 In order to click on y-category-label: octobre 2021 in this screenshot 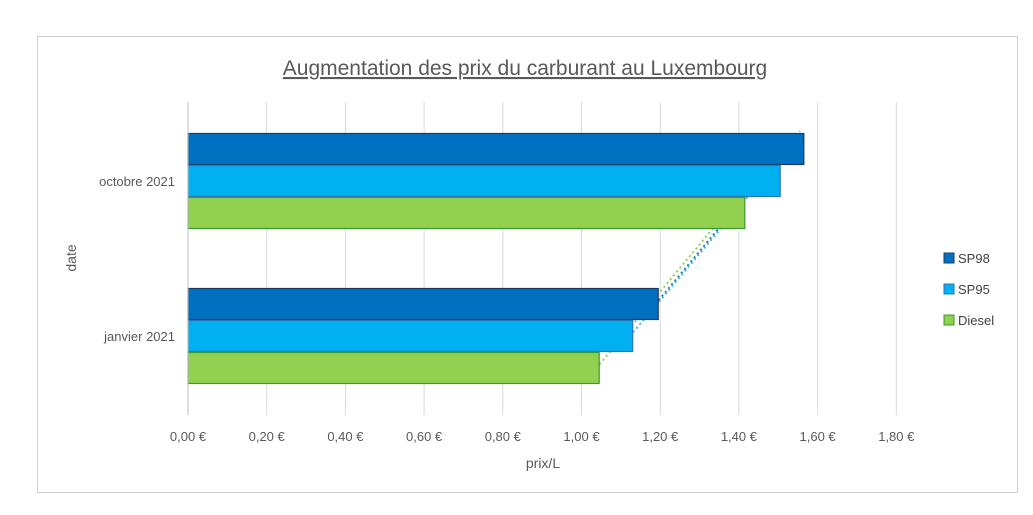, I will do `click(137, 181)`.